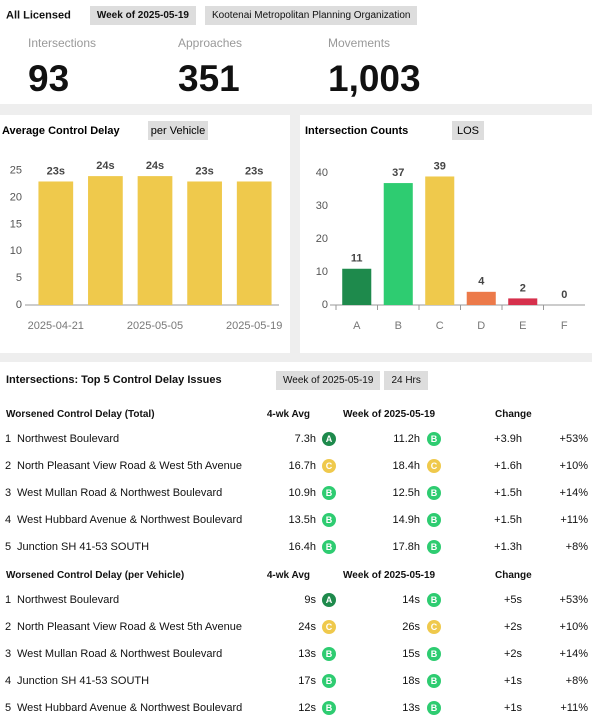 The width and height of the screenshot is (592, 722). I want to click on change: +2s, so click(512, 627).